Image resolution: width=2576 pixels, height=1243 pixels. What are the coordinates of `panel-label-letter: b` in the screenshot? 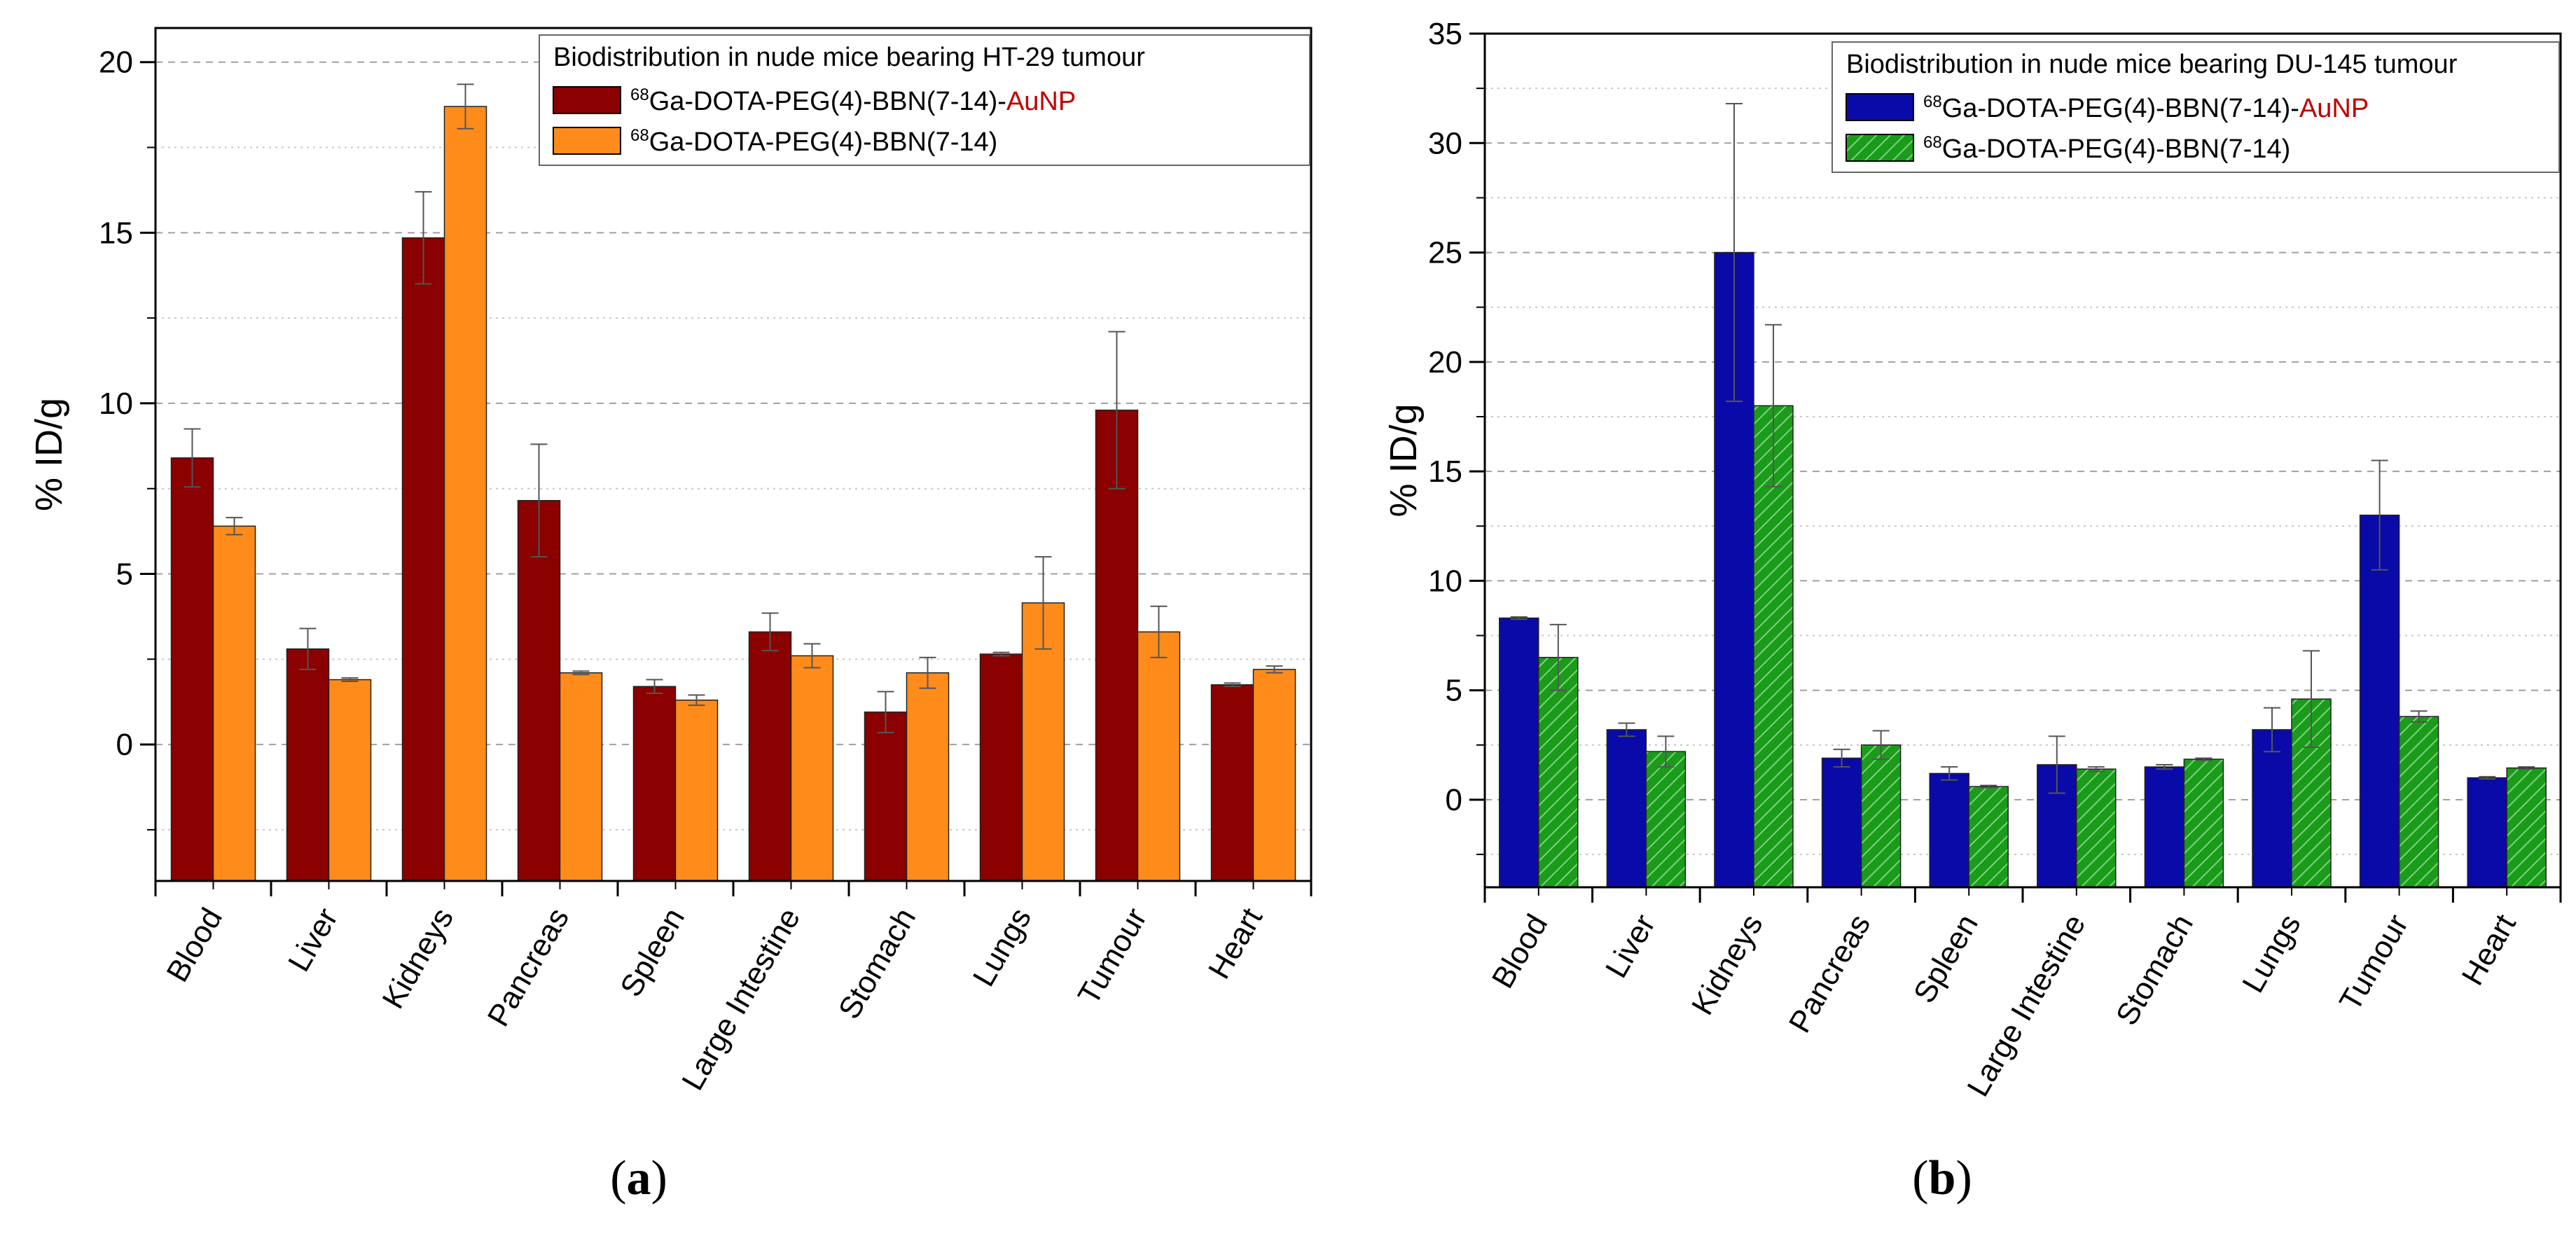 It's located at (1942, 1178).